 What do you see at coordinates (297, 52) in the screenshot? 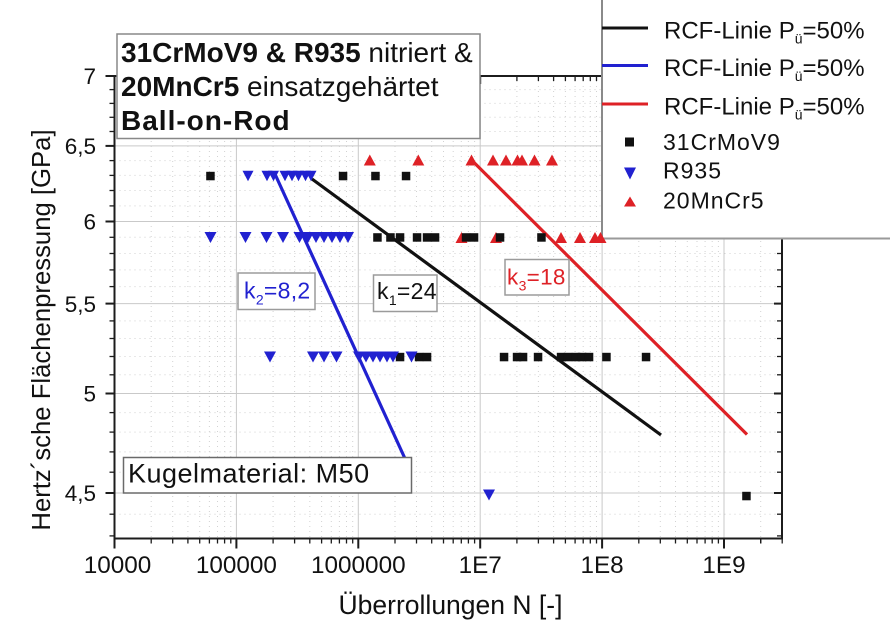
I see `svg-text: 31CrMoV9 & R935 nitriert &` at bounding box center [297, 52].